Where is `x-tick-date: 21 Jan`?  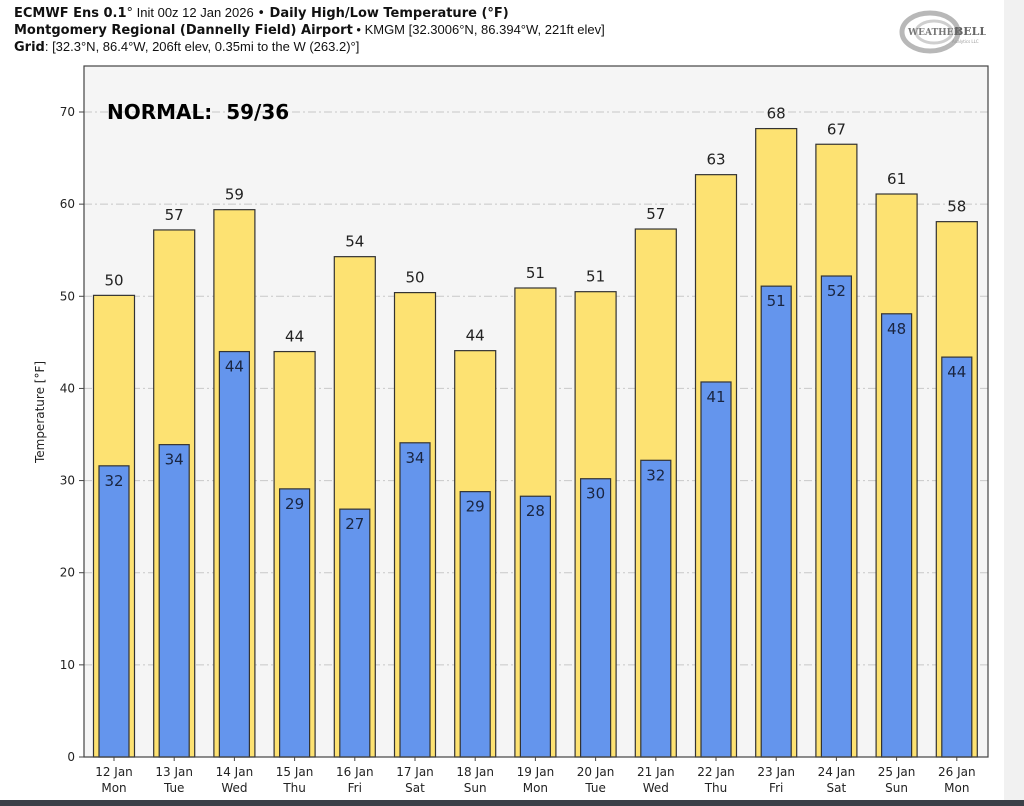
x-tick-date: 21 Jan is located at coordinates (656, 772).